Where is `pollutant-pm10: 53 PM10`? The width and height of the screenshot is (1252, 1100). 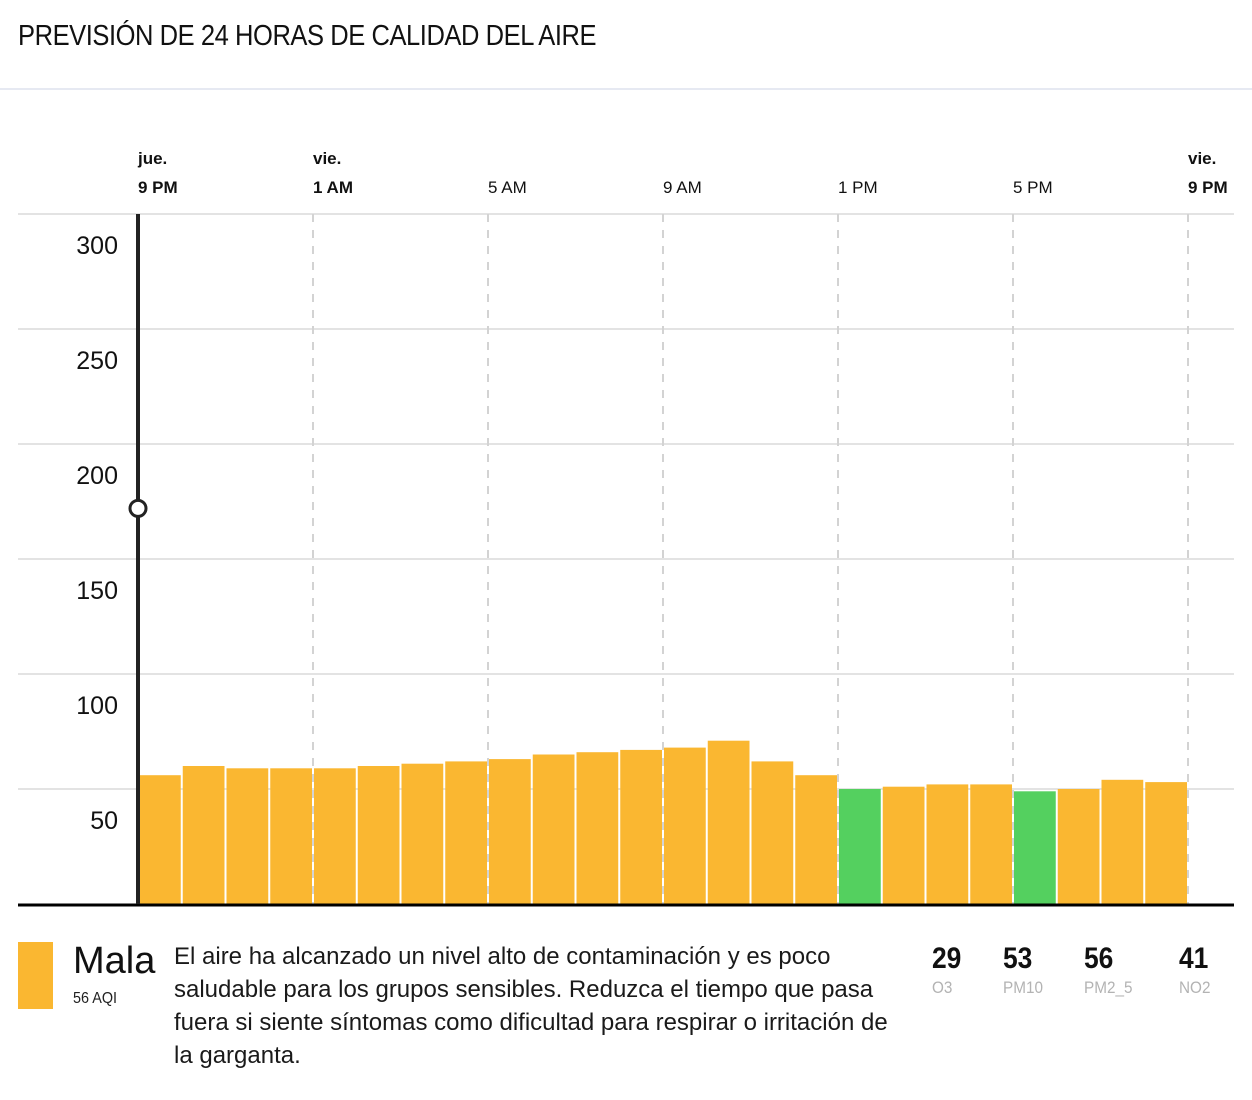
pollutant-pm10: 53 PM10 is located at coordinates (1025, 970).